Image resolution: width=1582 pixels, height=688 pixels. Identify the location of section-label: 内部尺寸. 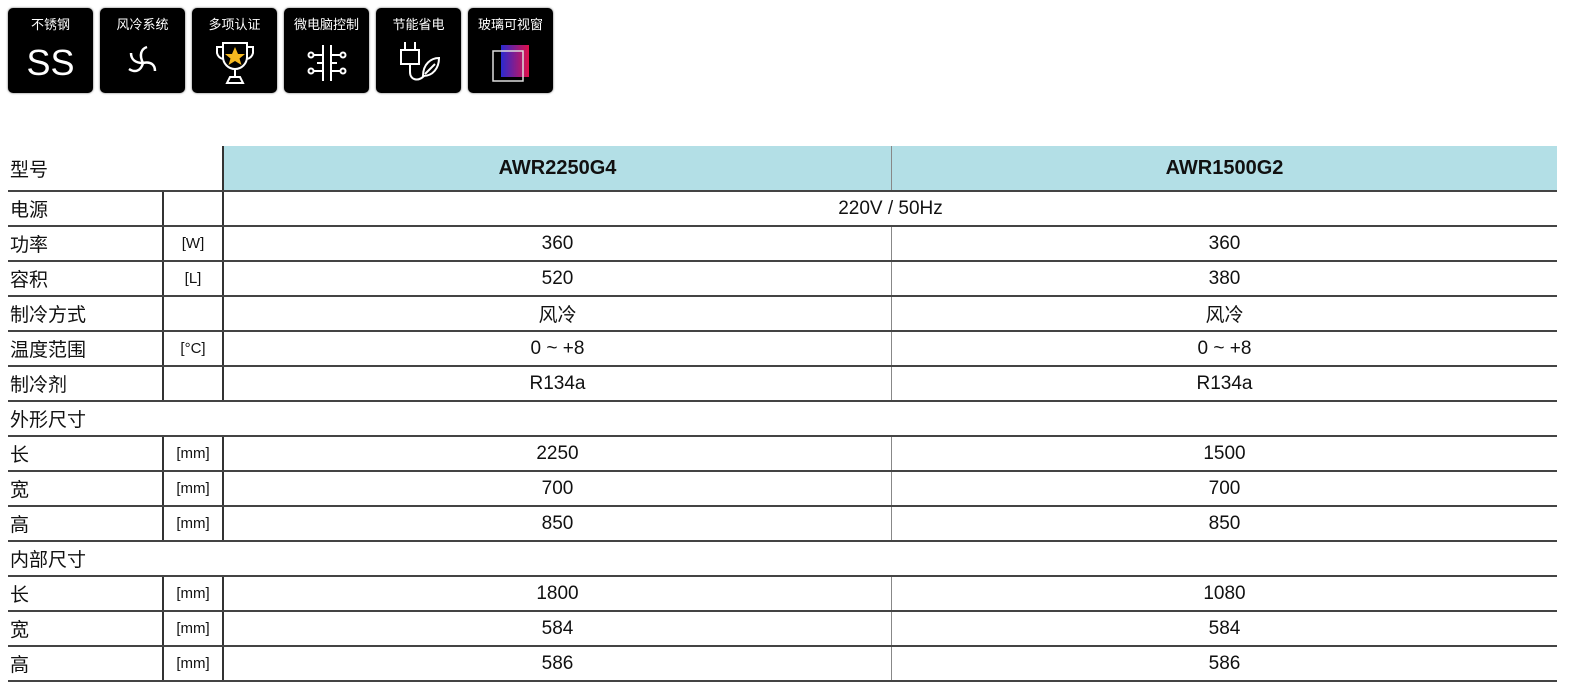
(782, 559).